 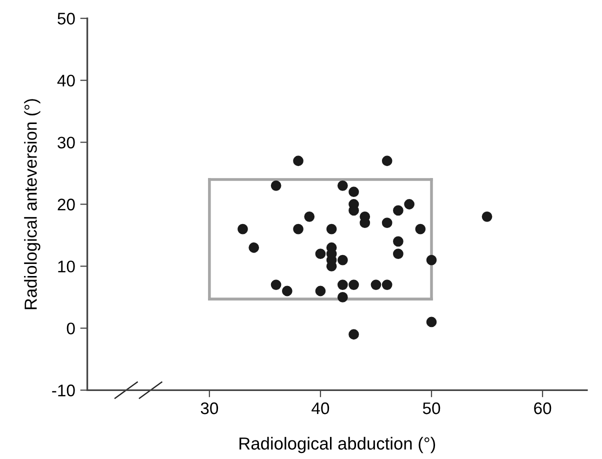 I want to click on y-tick-label: 40, so click(x=66, y=80).